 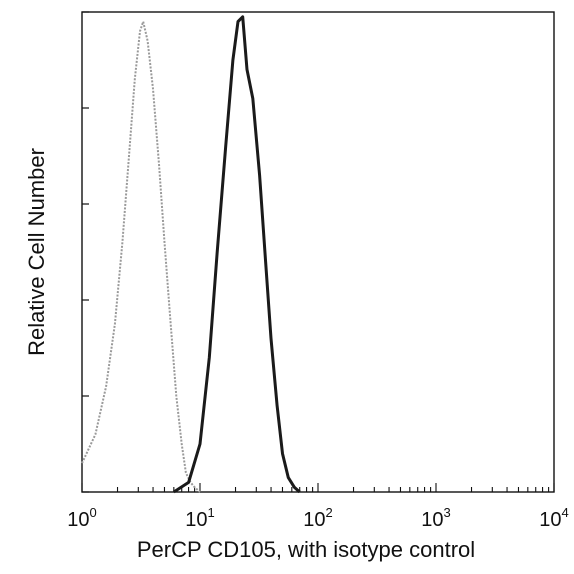 What do you see at coordinates (306, 549) in the screenshot?
I see `x-axis-title: PerCP CD105, with isotype control` at bounding box center [306, 549].